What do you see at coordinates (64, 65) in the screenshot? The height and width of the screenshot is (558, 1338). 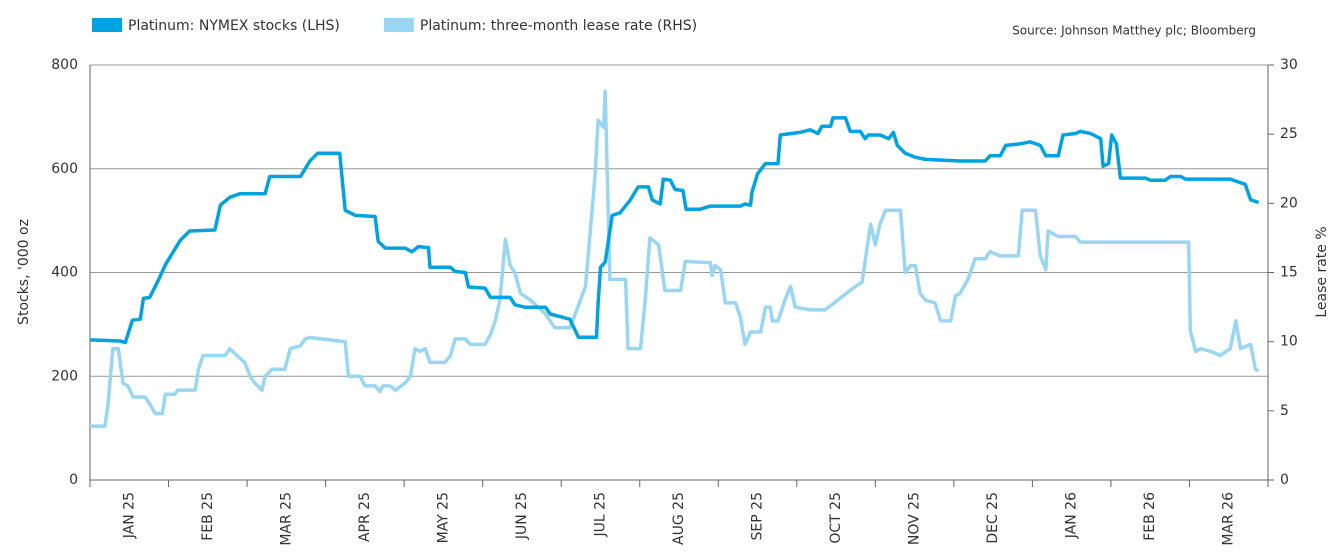 I see `y-tick-label: 800` at bounding box center [64, 65].